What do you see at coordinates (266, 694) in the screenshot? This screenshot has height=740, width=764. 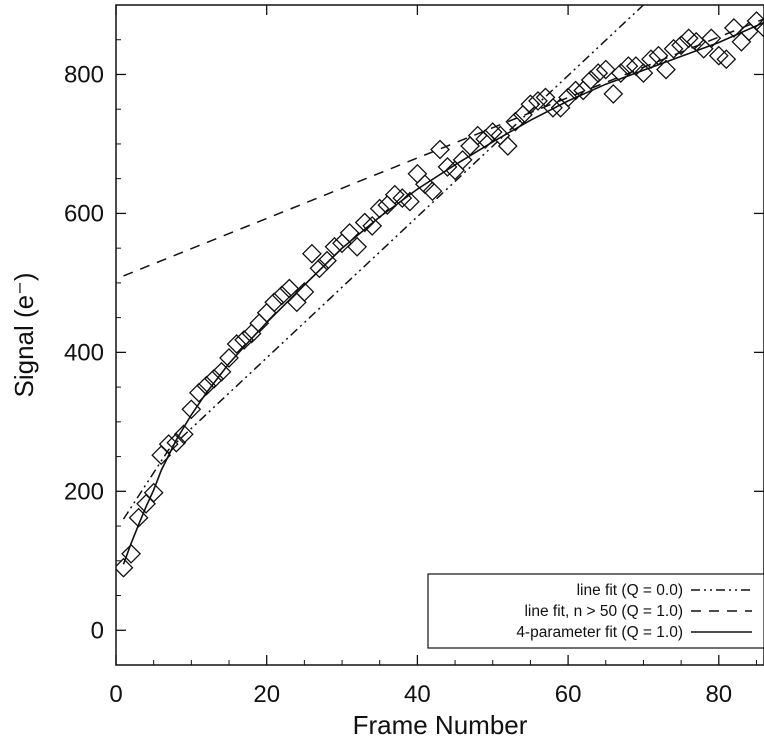 I see `x-tick-label: 20` at bounding box center [266, 694].